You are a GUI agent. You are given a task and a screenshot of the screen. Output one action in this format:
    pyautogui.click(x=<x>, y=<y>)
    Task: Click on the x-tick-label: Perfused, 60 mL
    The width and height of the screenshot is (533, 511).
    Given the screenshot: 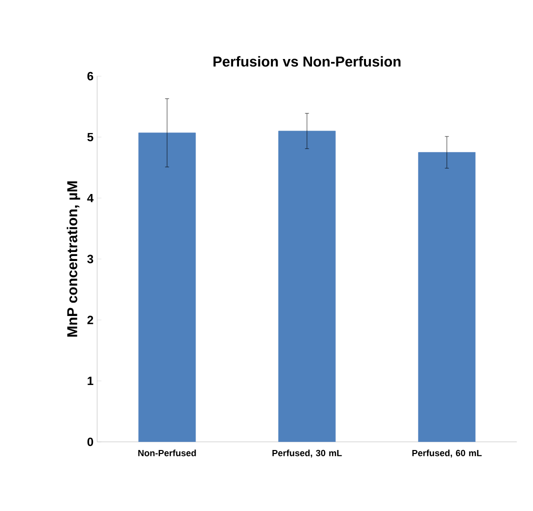 What is the action you would take?
    pyautogui.click(x=447, y=454)
    